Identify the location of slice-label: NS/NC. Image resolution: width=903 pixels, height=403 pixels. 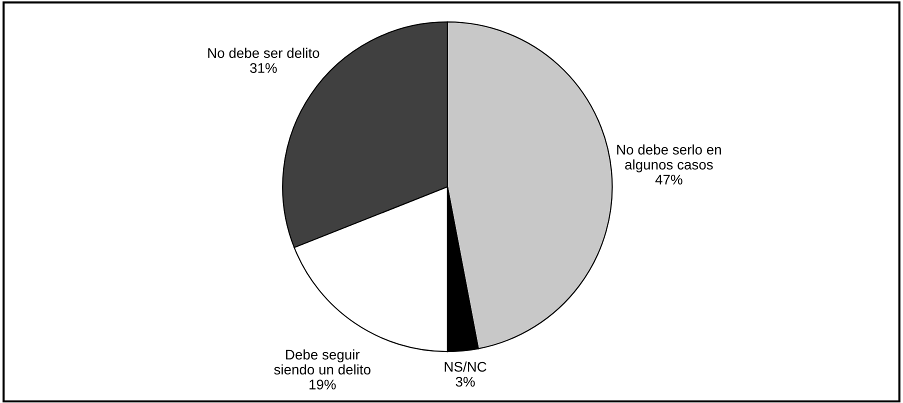
(465, 367).